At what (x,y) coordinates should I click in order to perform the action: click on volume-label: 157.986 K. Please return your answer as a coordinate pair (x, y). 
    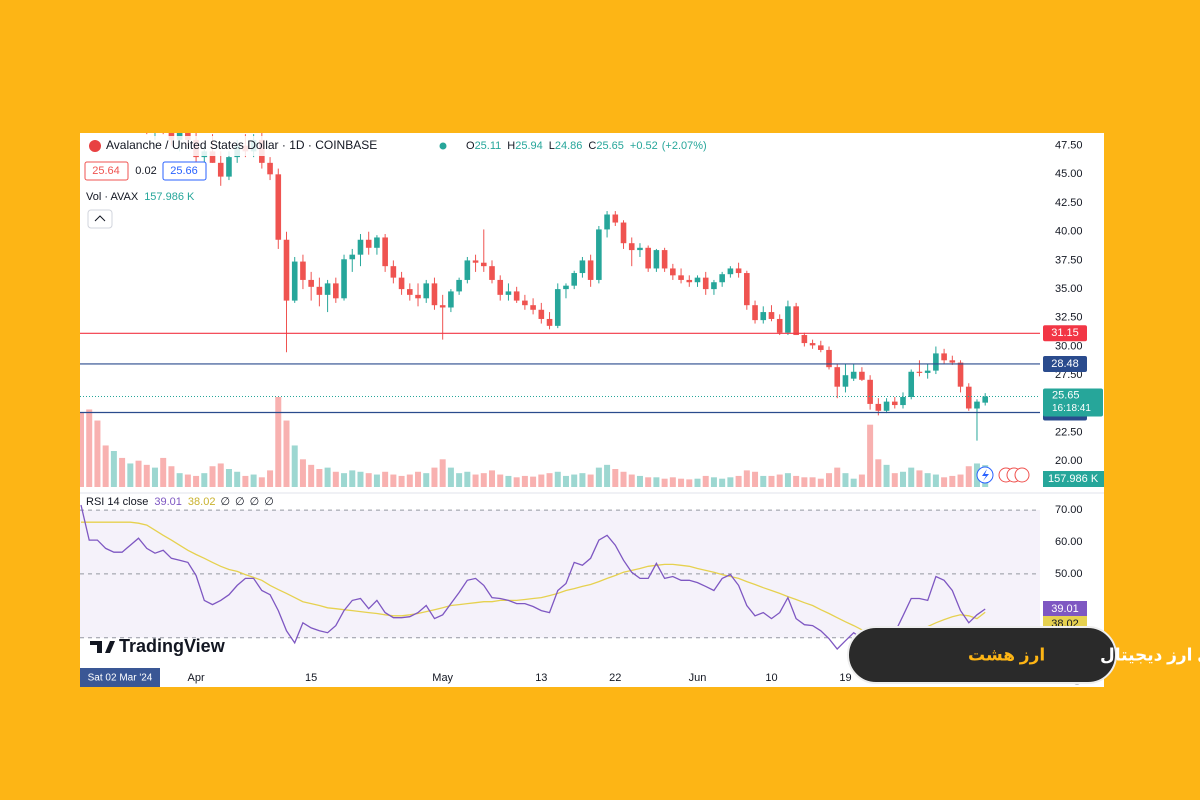
    Looking at the image, I should click on (1073, 479).